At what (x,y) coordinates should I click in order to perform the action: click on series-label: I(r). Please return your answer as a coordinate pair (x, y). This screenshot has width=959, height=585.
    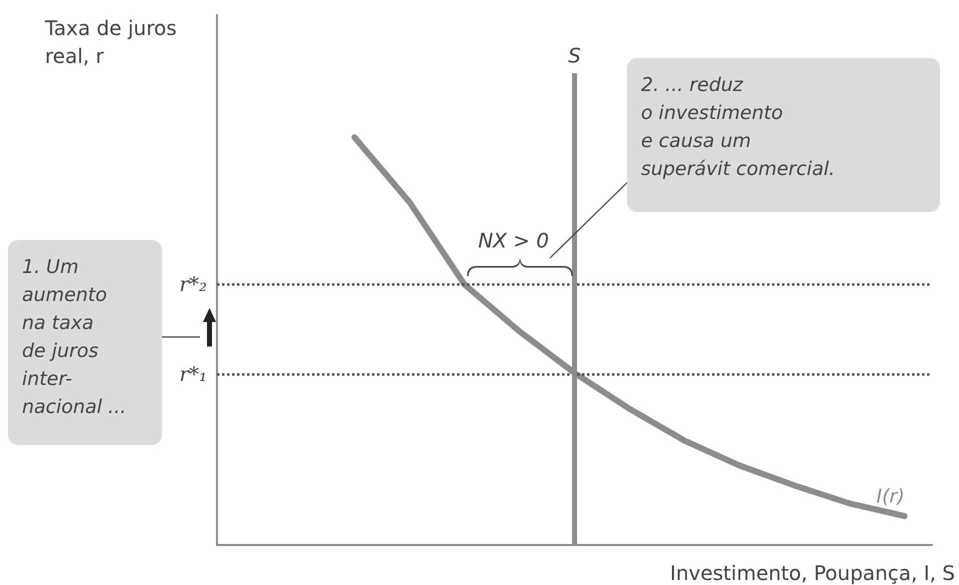
    Looking at the image, I should click on (890, 497).